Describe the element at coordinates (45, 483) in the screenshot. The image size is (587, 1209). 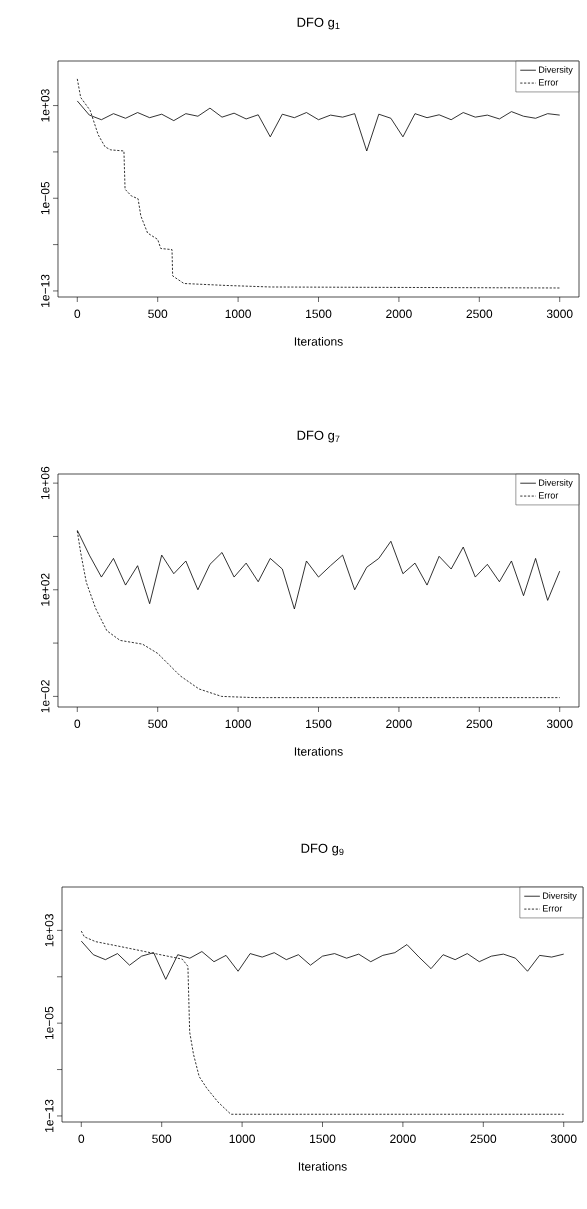
I see `y-tick-label: 1e+06` at that location.